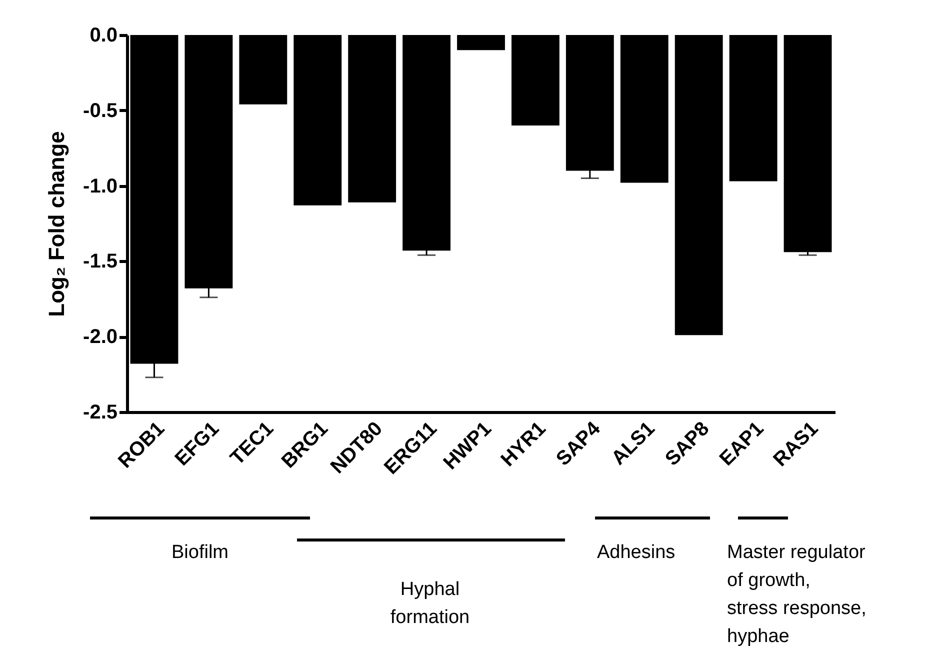 The height and width of the screenshot is (646, 927). Describe the element at coordinates (636, 552) in the screenshot. I see `text: Adhesins` at that location.